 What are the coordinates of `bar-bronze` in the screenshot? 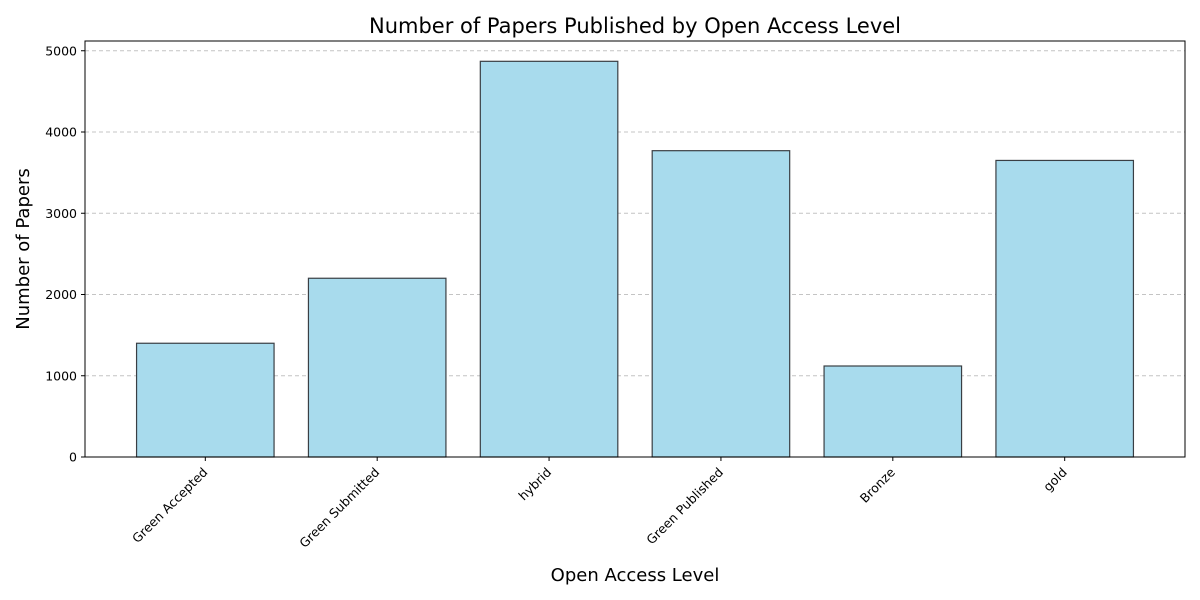 It's located at (893, 411).